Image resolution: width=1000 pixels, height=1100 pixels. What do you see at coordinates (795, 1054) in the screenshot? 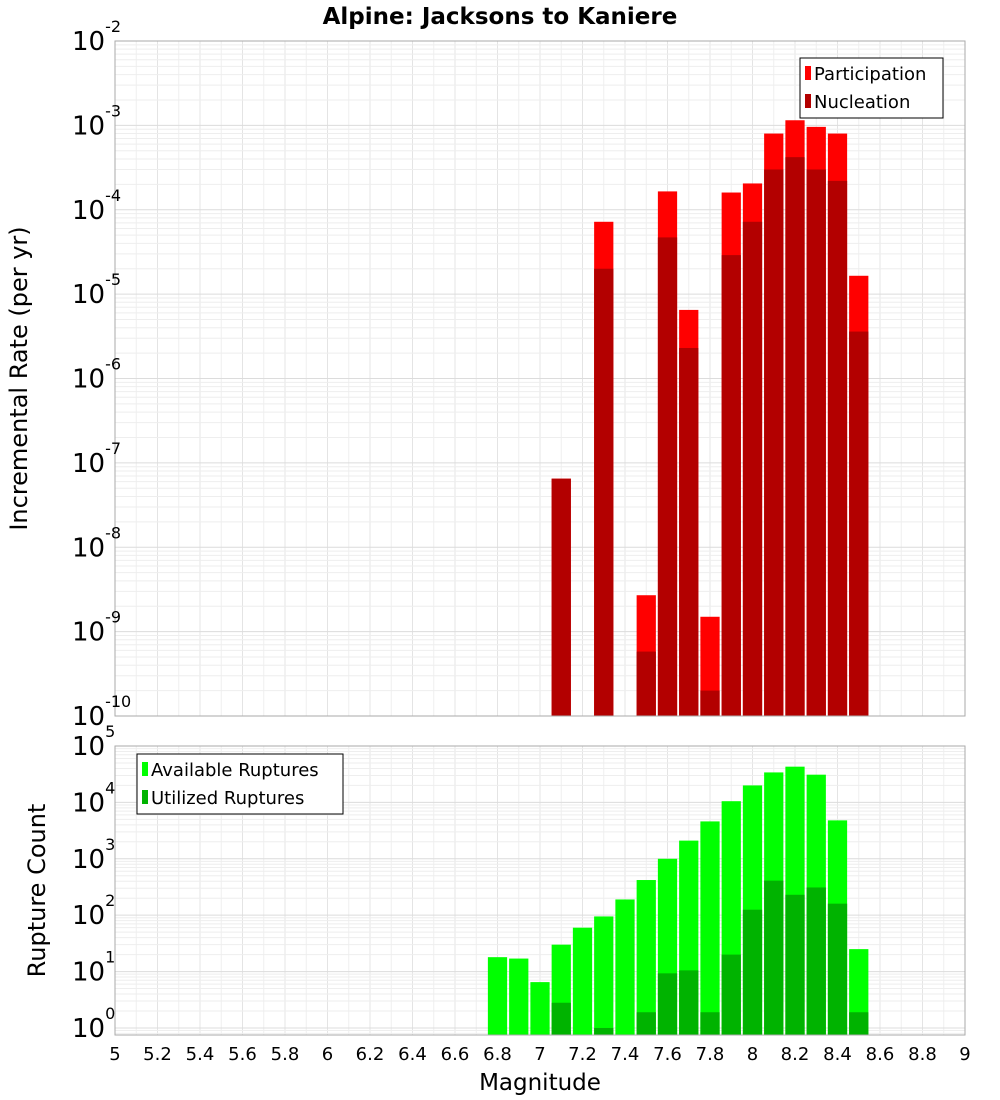
I see `x-tick-label: 8.2` at bounding box center [795, 1054].